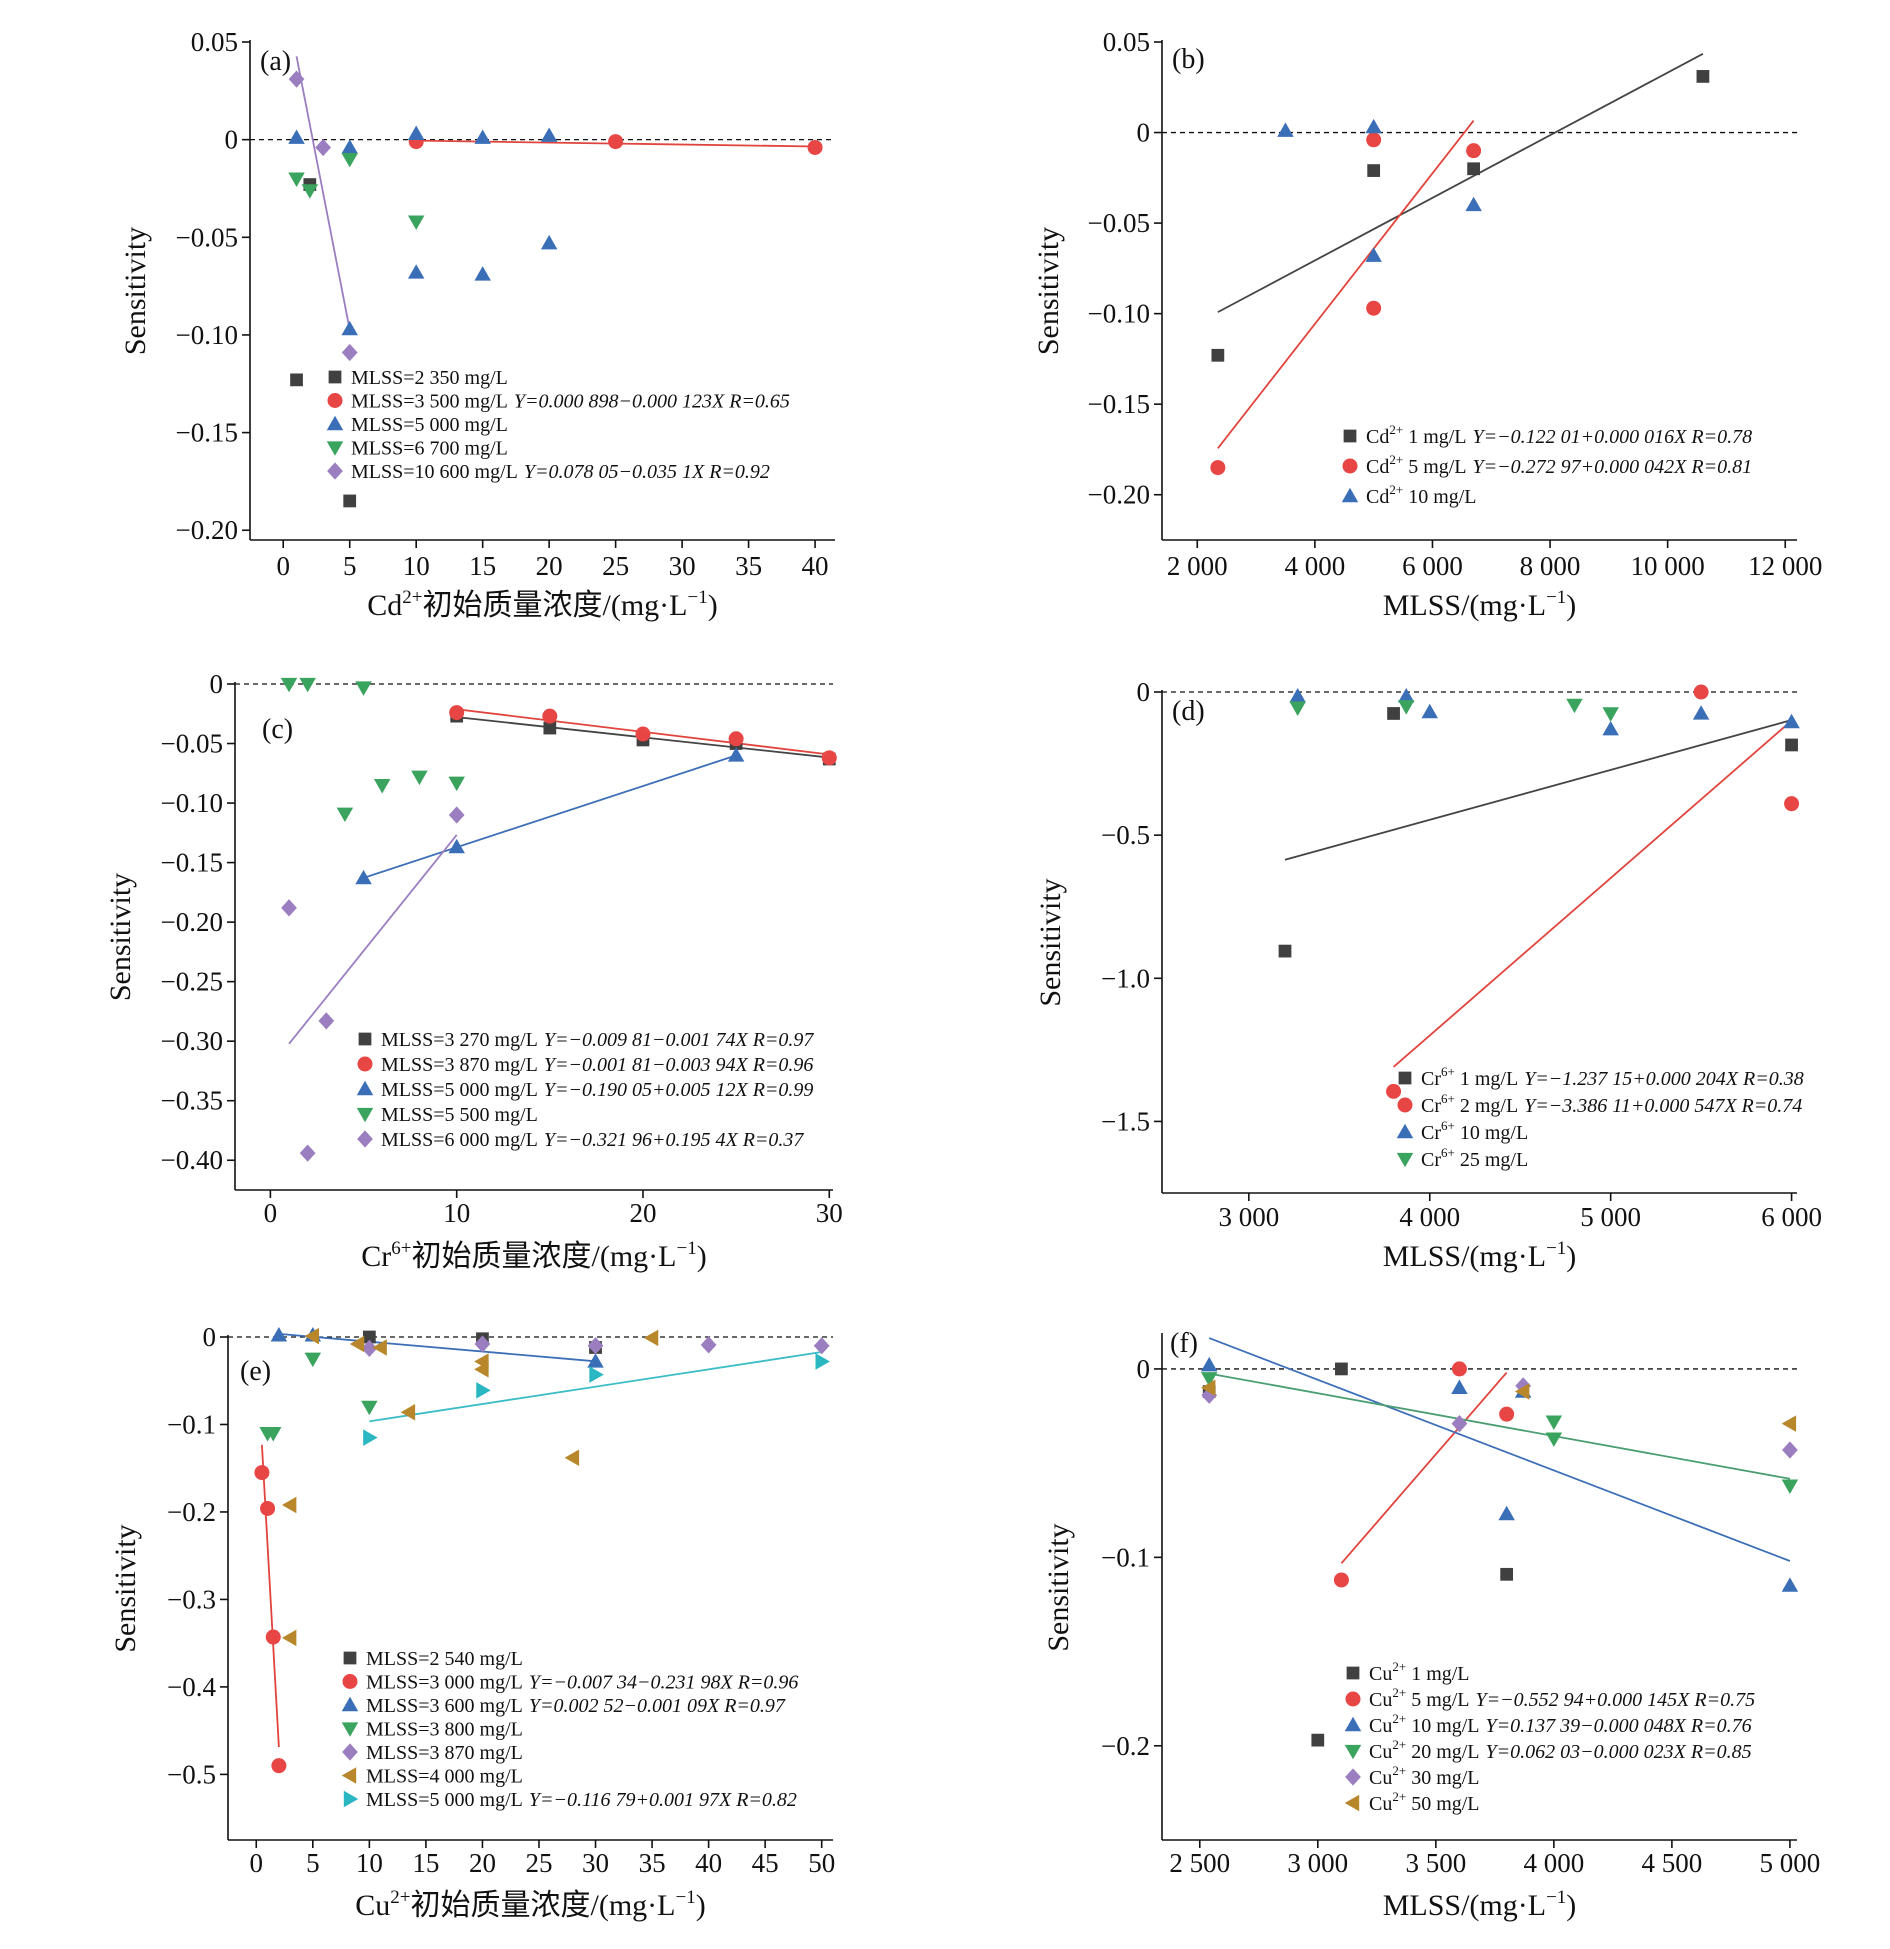 The height and width of the screenshot is (1949, 1890). Describe the element at coordinates (1672, 1863) in the screenshot. I see `x-tick-label: 4 500` at that location.